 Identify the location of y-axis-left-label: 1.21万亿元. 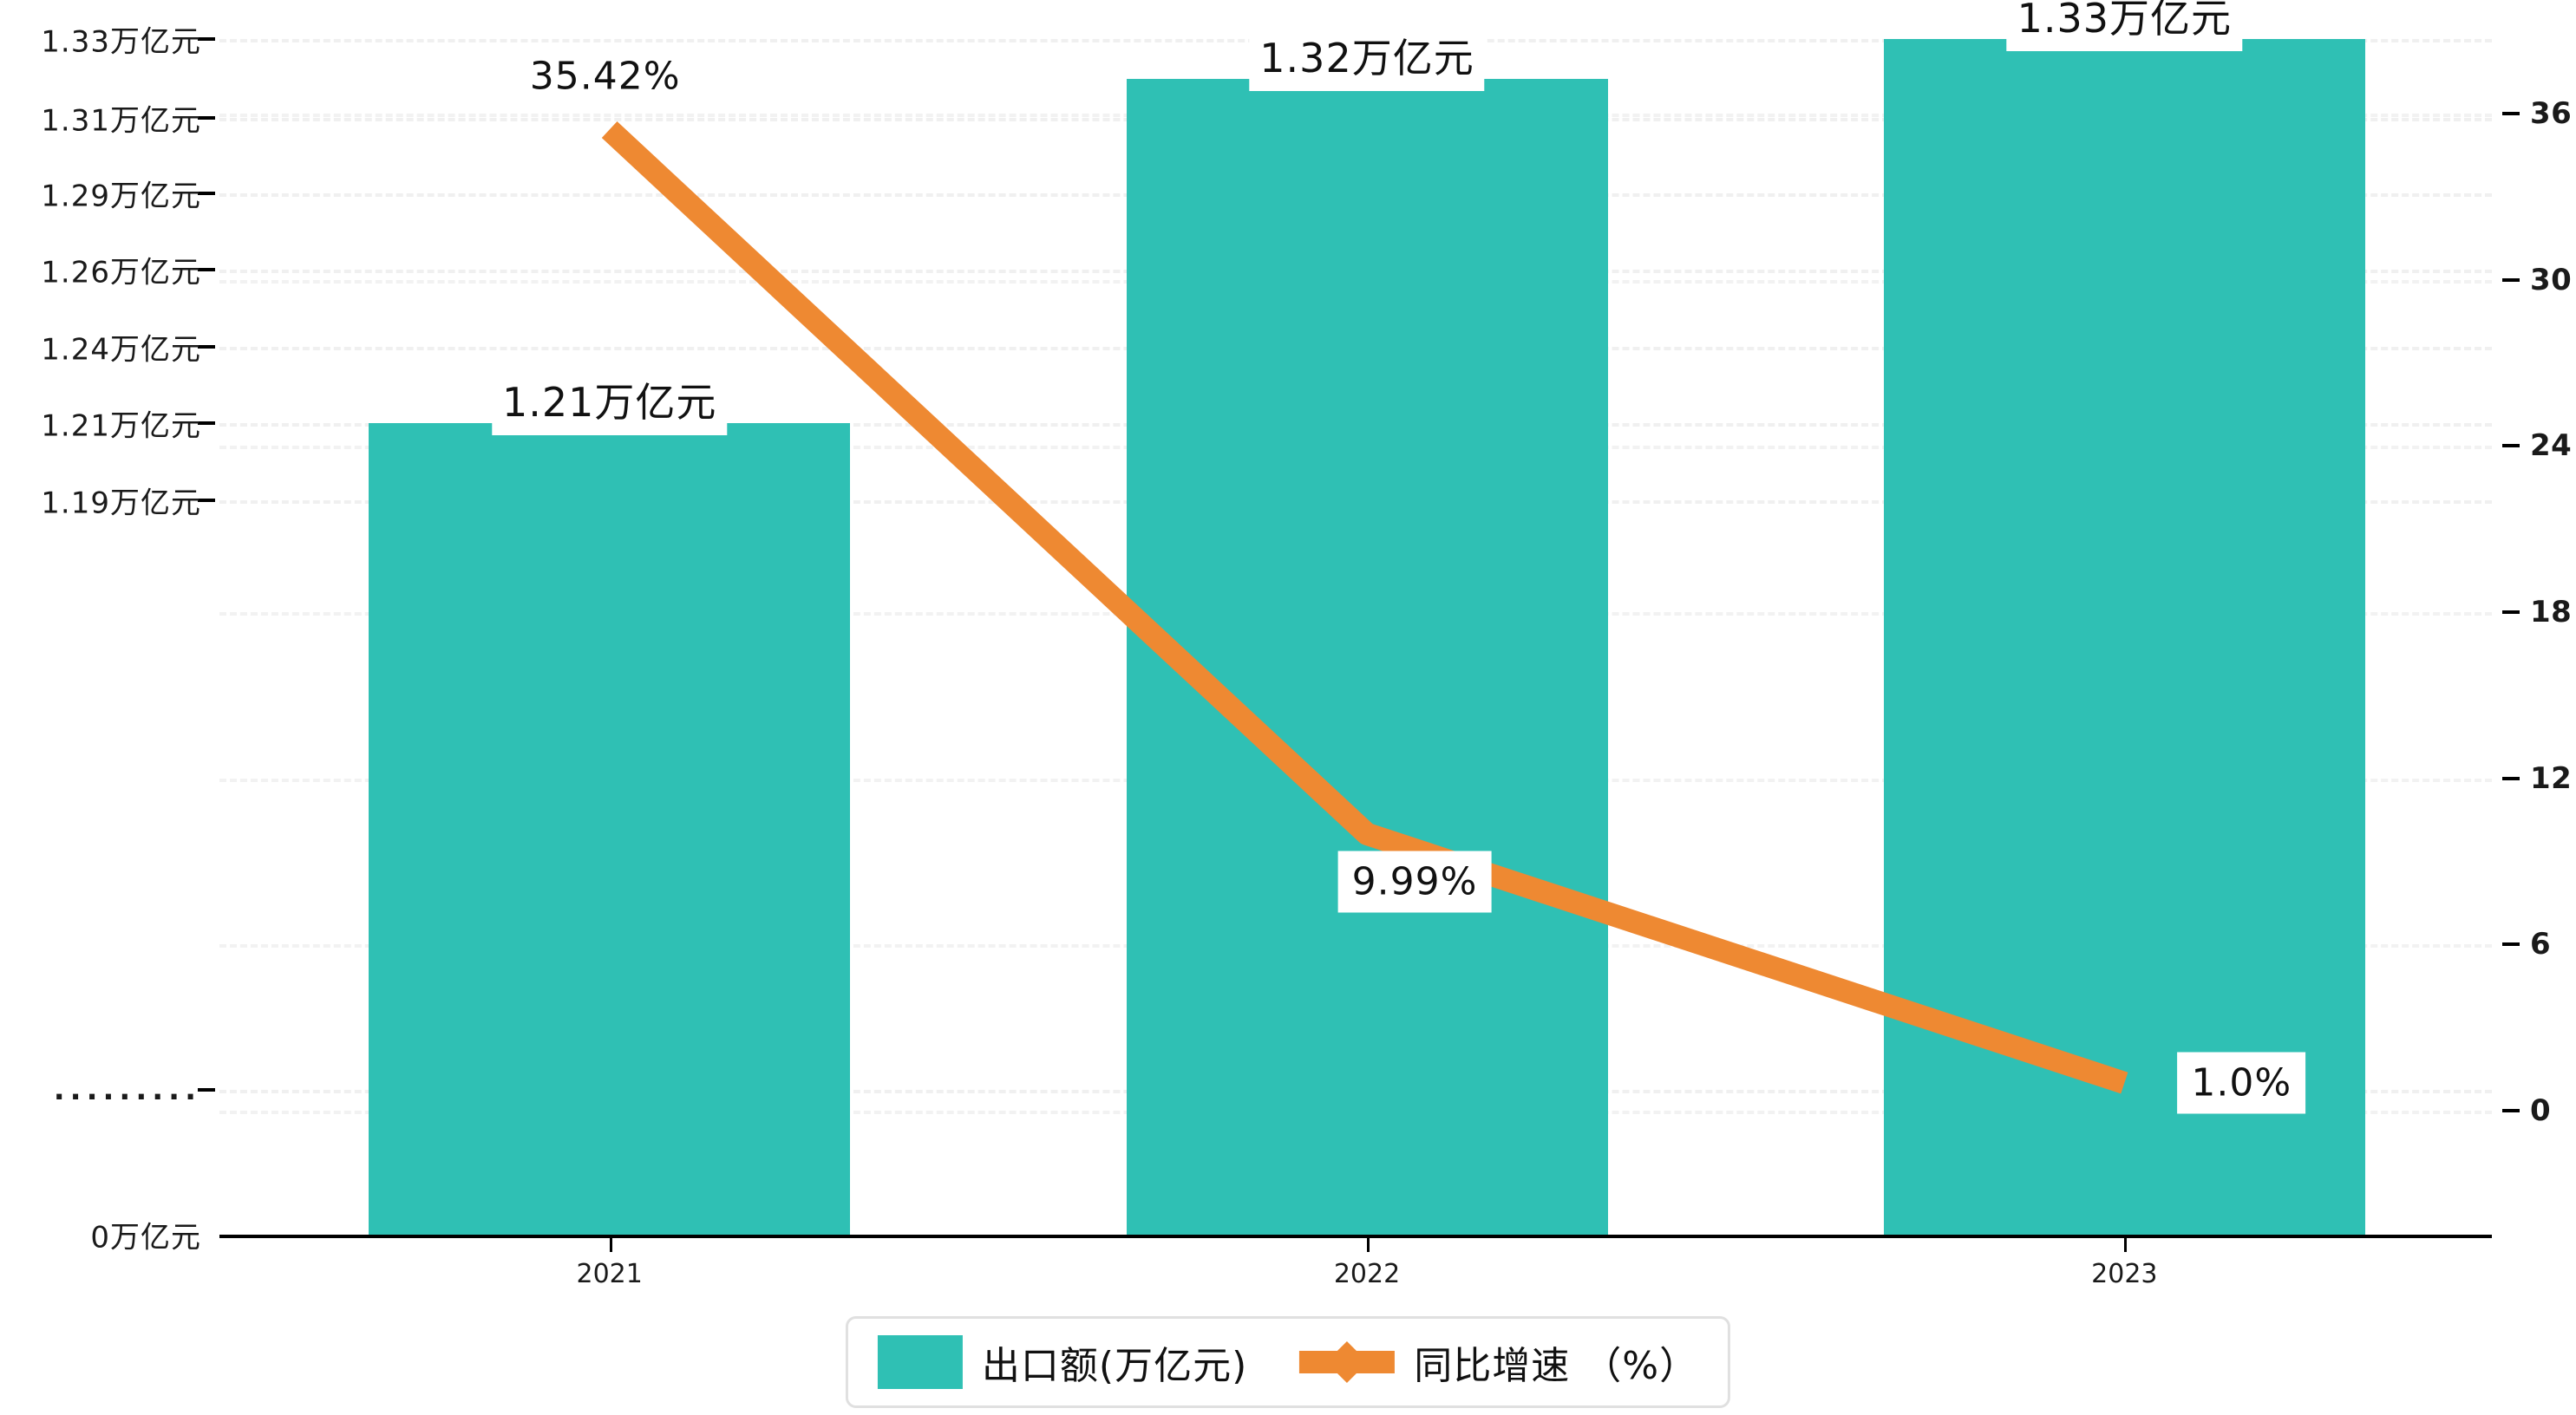
(121, 426).